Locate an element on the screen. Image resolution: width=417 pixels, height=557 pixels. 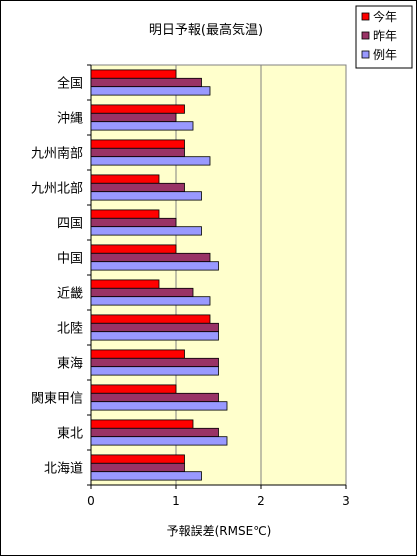
x-tick-label: 0 is located at coordinates (91, 501).